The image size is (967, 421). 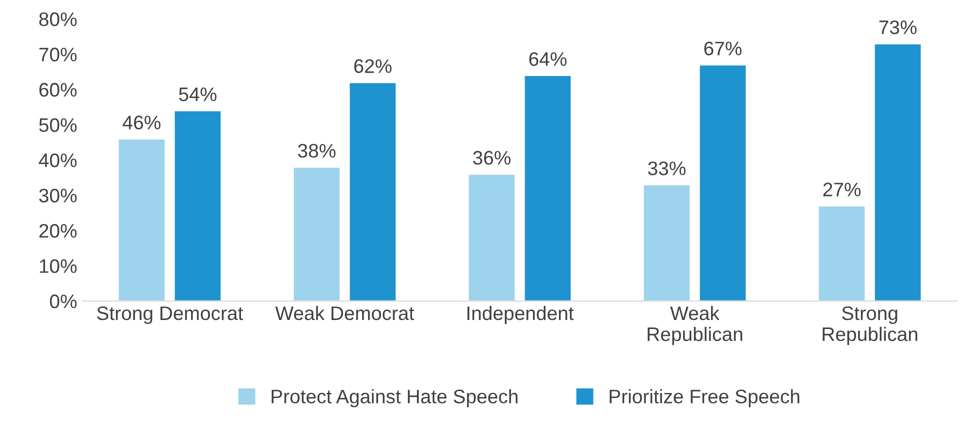 I want to click on legend-label: Protect Against Hate Speech, so click(x=395, y=398).